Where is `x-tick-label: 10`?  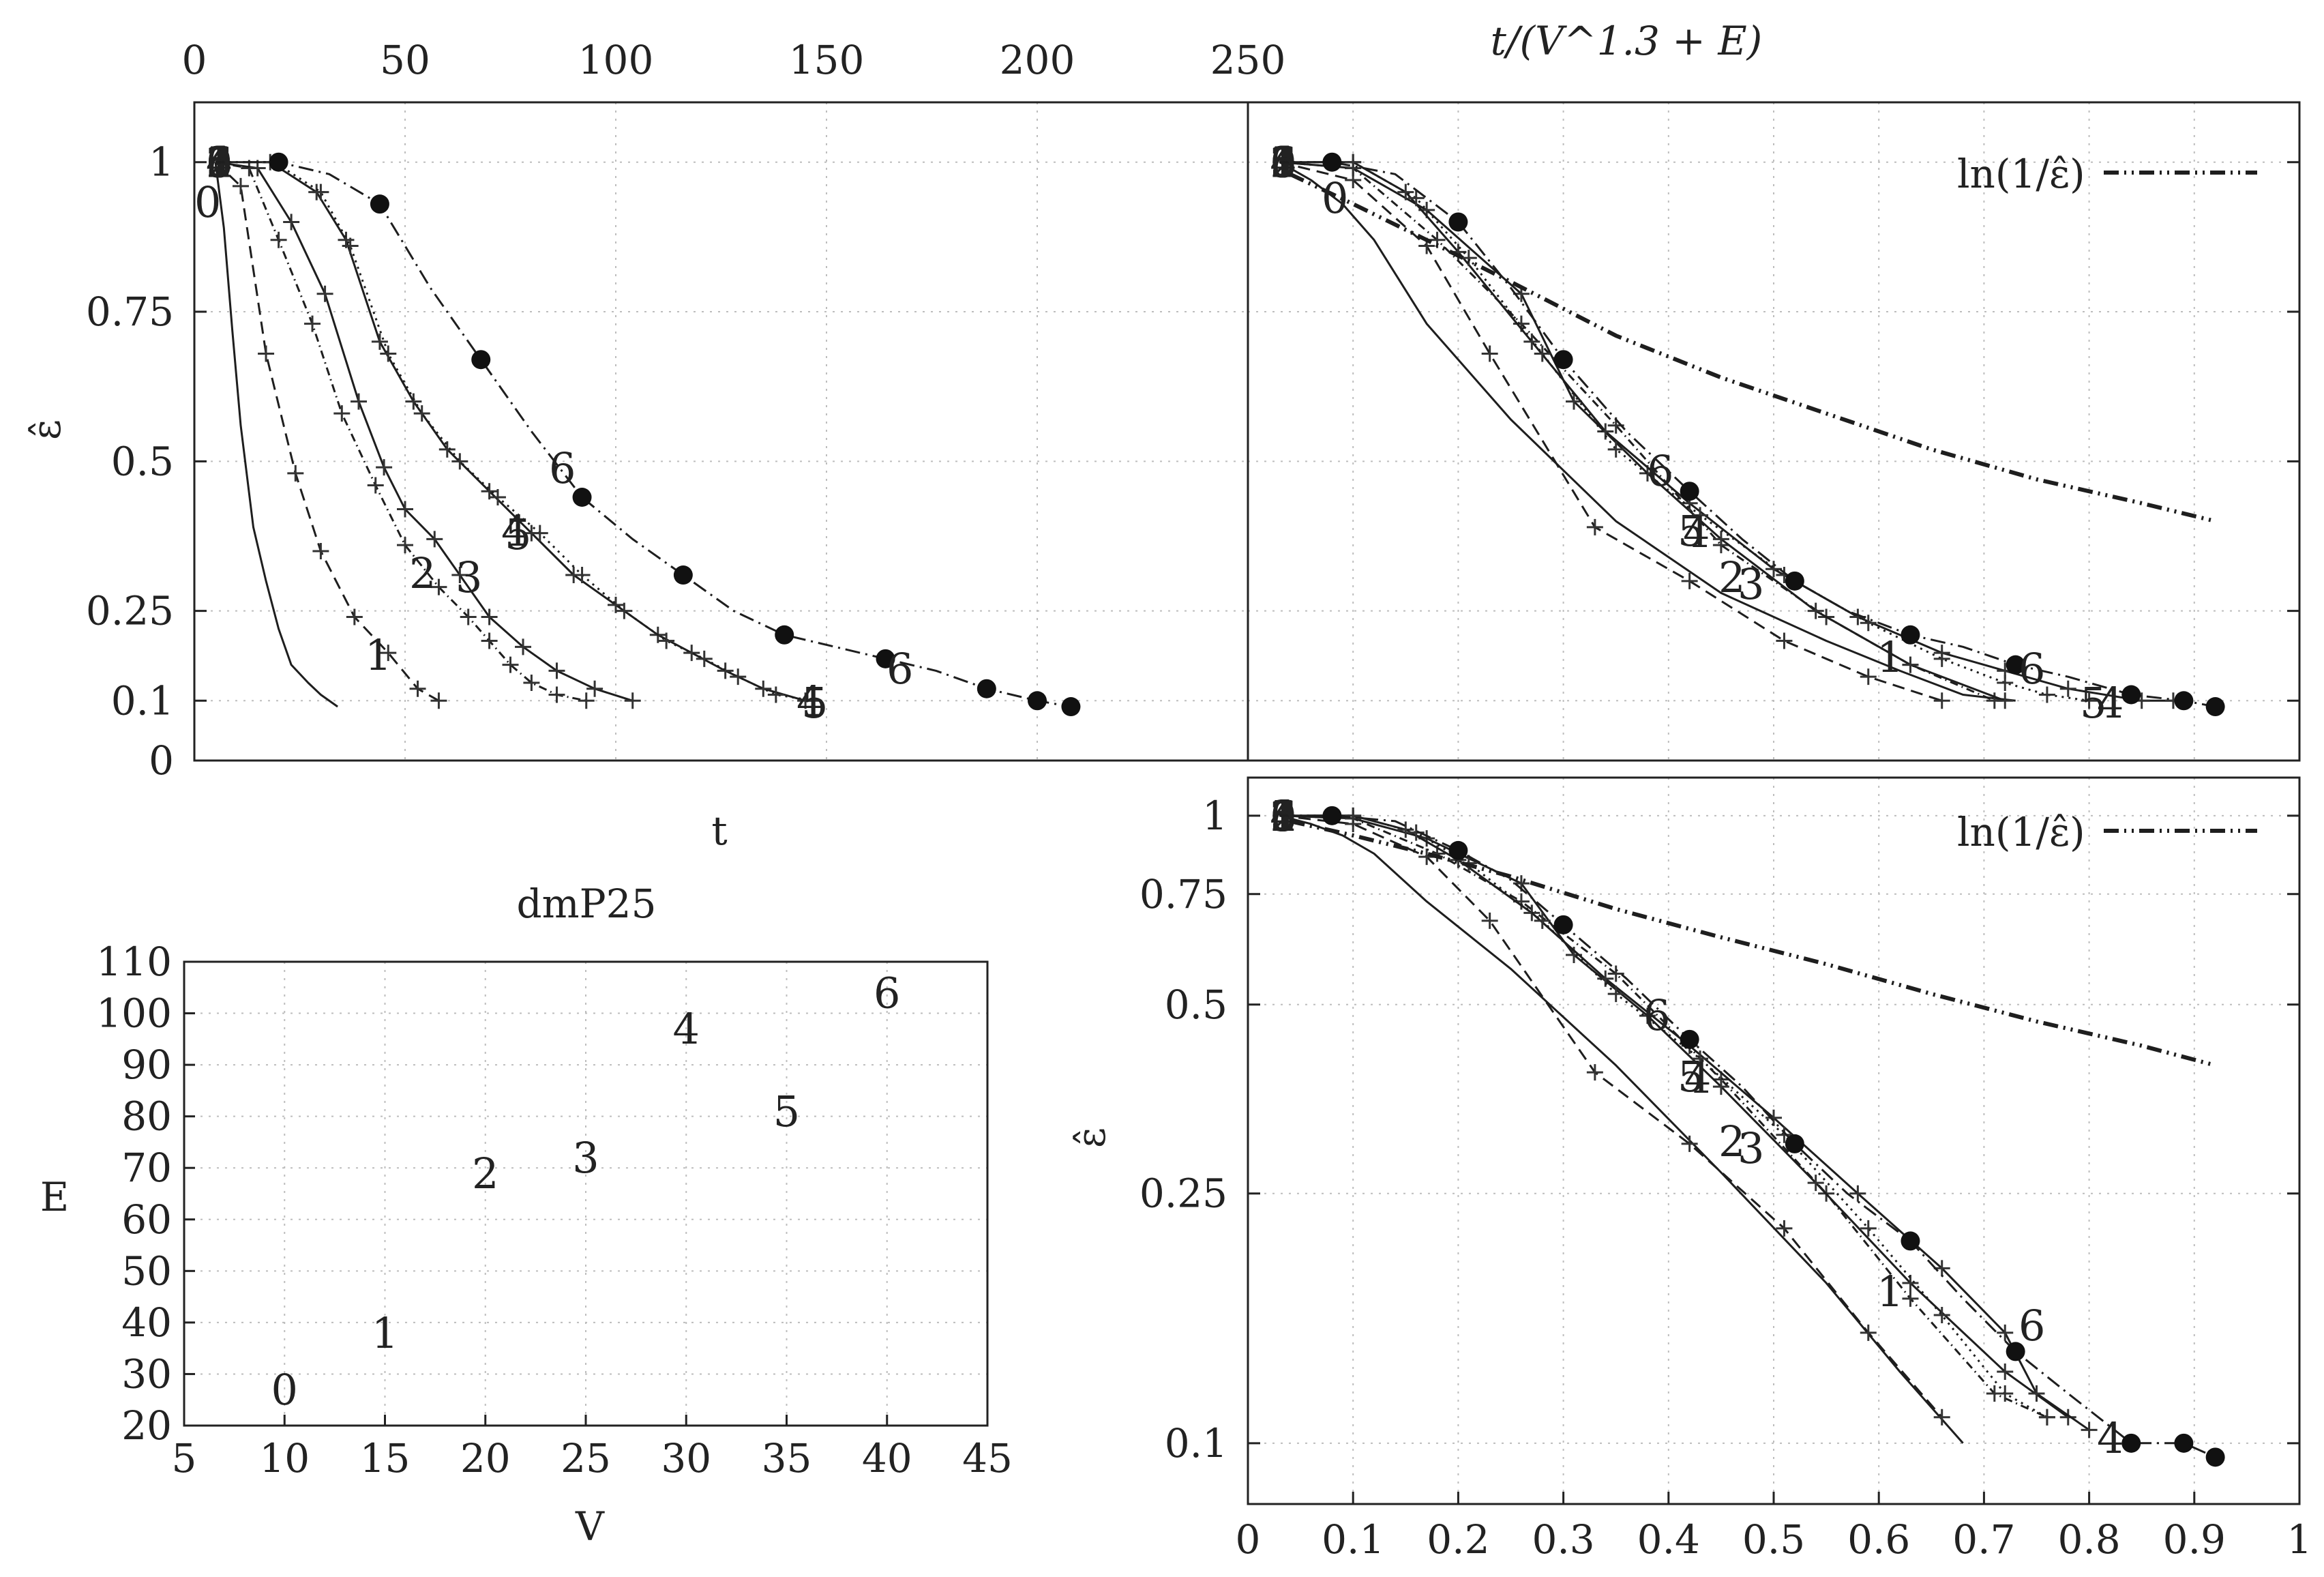
x-tick-label: 10 is located at coordinates (284, 1458).